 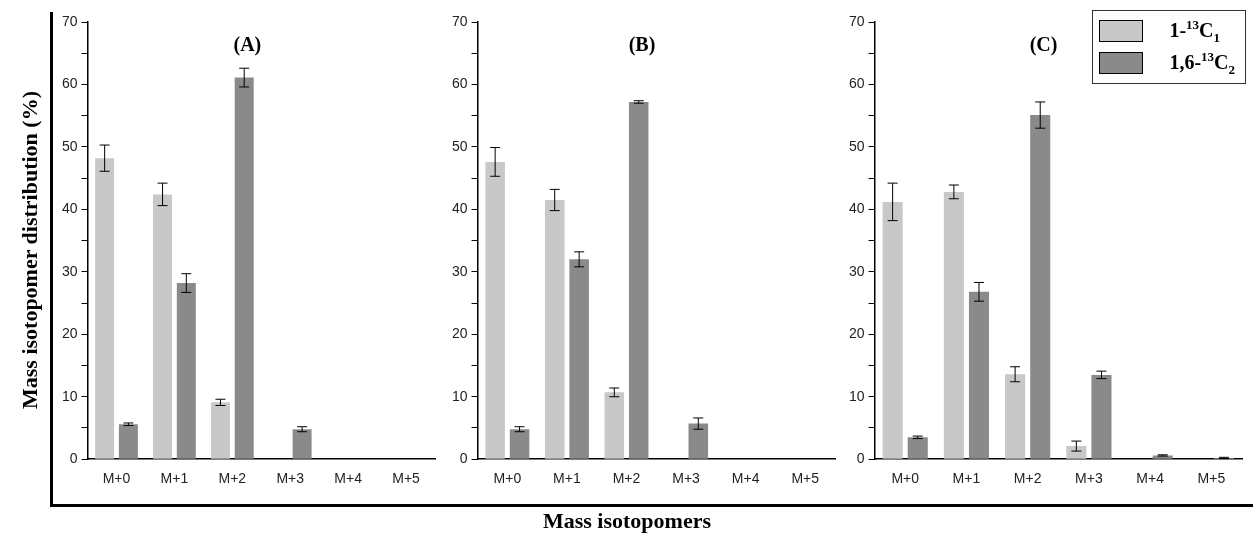 I want to click on x-axis-title: Mass isotopomers, so click(x=627, y=520).